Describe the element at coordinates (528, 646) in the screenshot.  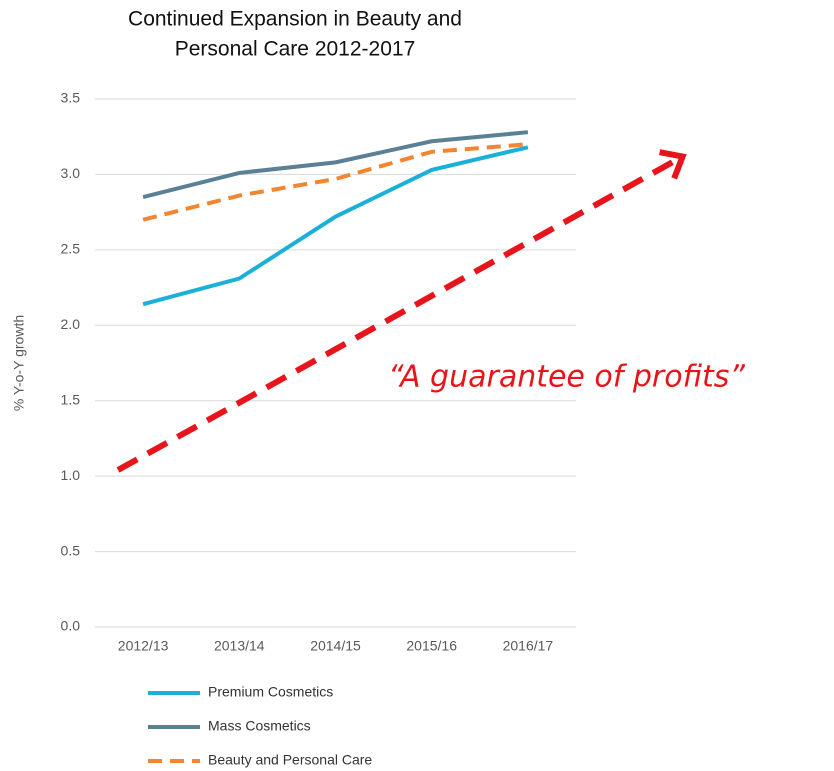
I see `x-tick-label: 2016/17` at that location.